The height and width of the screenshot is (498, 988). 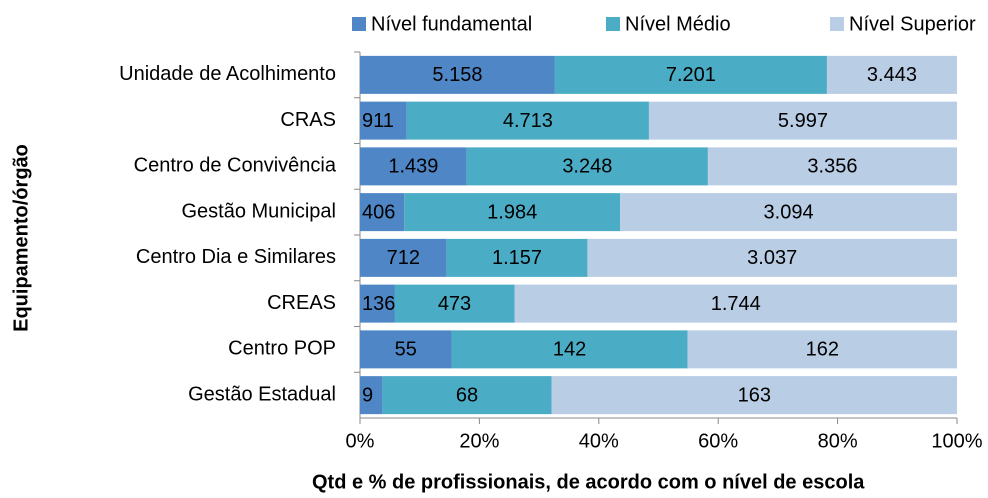 What do you see at coordinates (912, 24) in the screenshot?
I see `legend-label: Nível Superior` at bounding box center [912, 24].